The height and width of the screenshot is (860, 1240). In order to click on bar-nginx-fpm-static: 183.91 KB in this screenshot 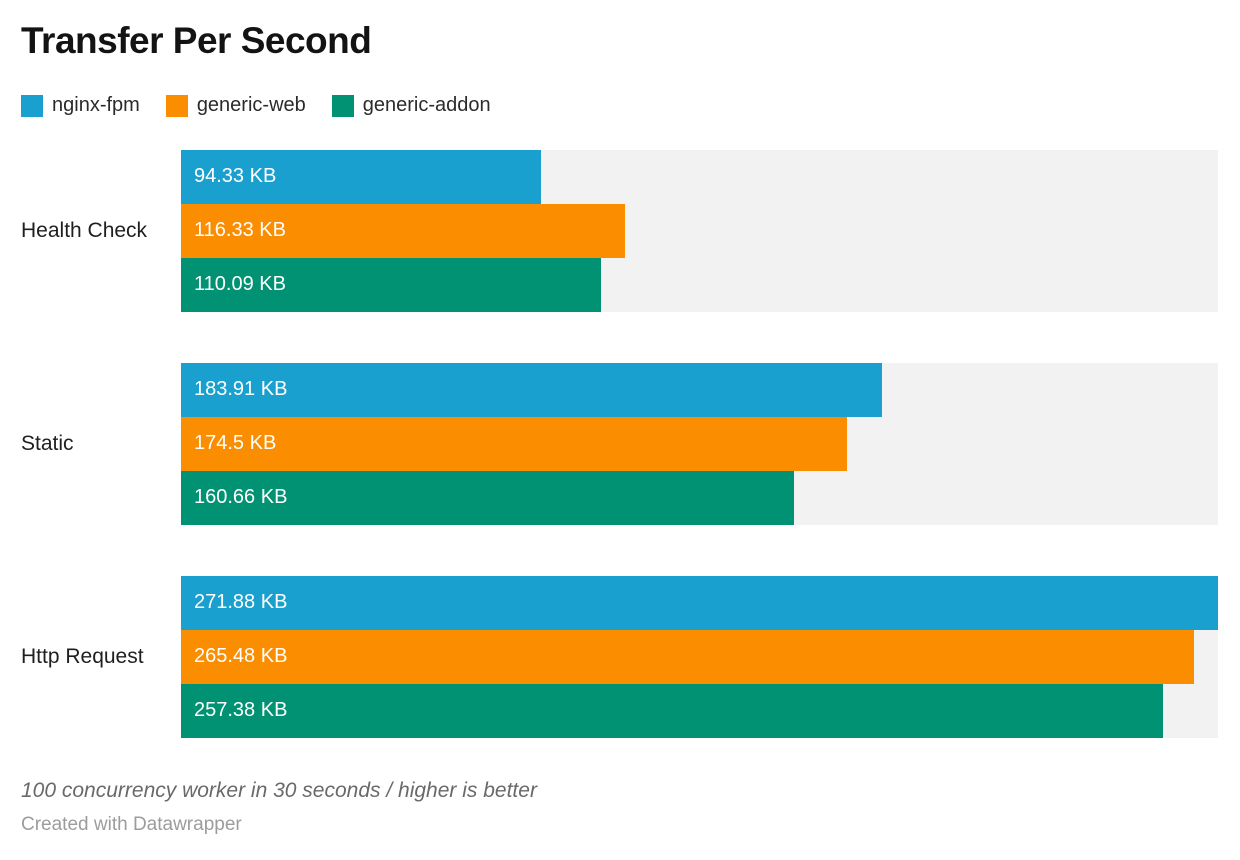, I will do `click(532, 389)`.